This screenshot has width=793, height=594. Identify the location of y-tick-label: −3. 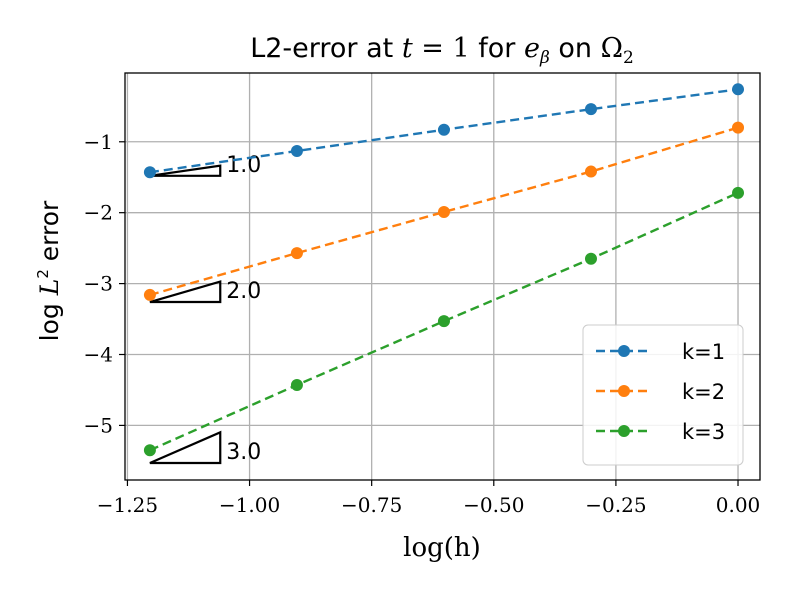
(98, 284).